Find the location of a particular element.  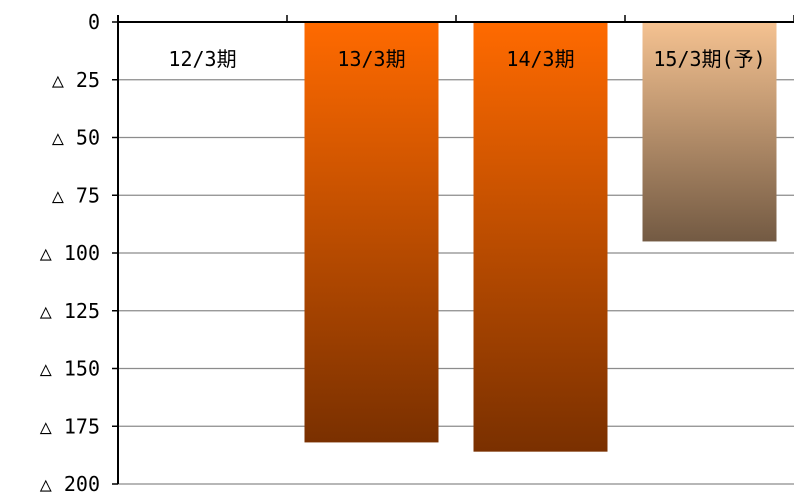

y-tick-label: △ 50 is located at coordinates (76, 138).